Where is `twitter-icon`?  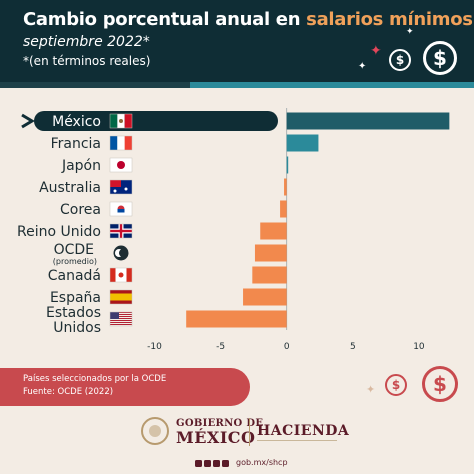
twitter-icon is located at coordinates (207, 463).